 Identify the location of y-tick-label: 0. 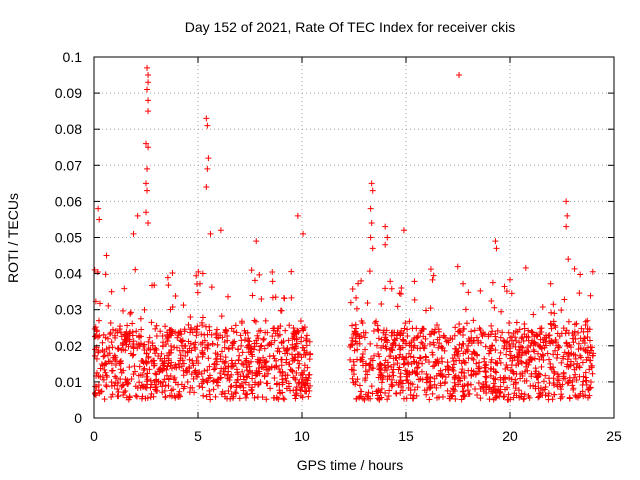
(78, 418).